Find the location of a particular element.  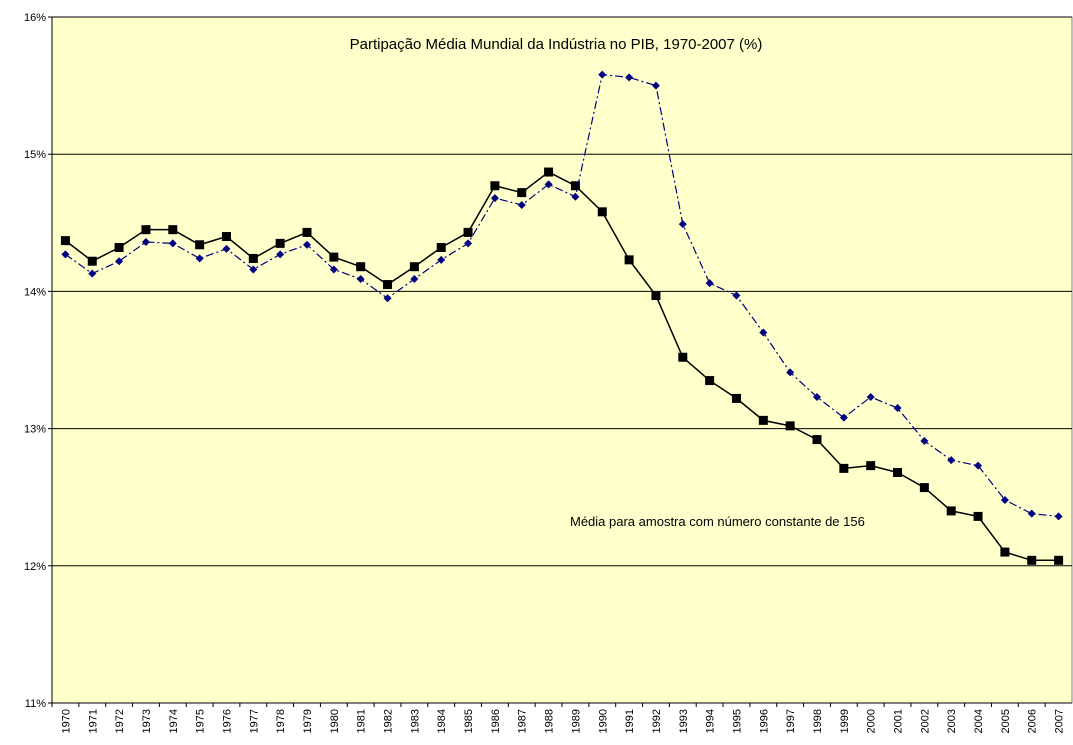

x-tick-label: 2003 is located at coordinates (952, 721).